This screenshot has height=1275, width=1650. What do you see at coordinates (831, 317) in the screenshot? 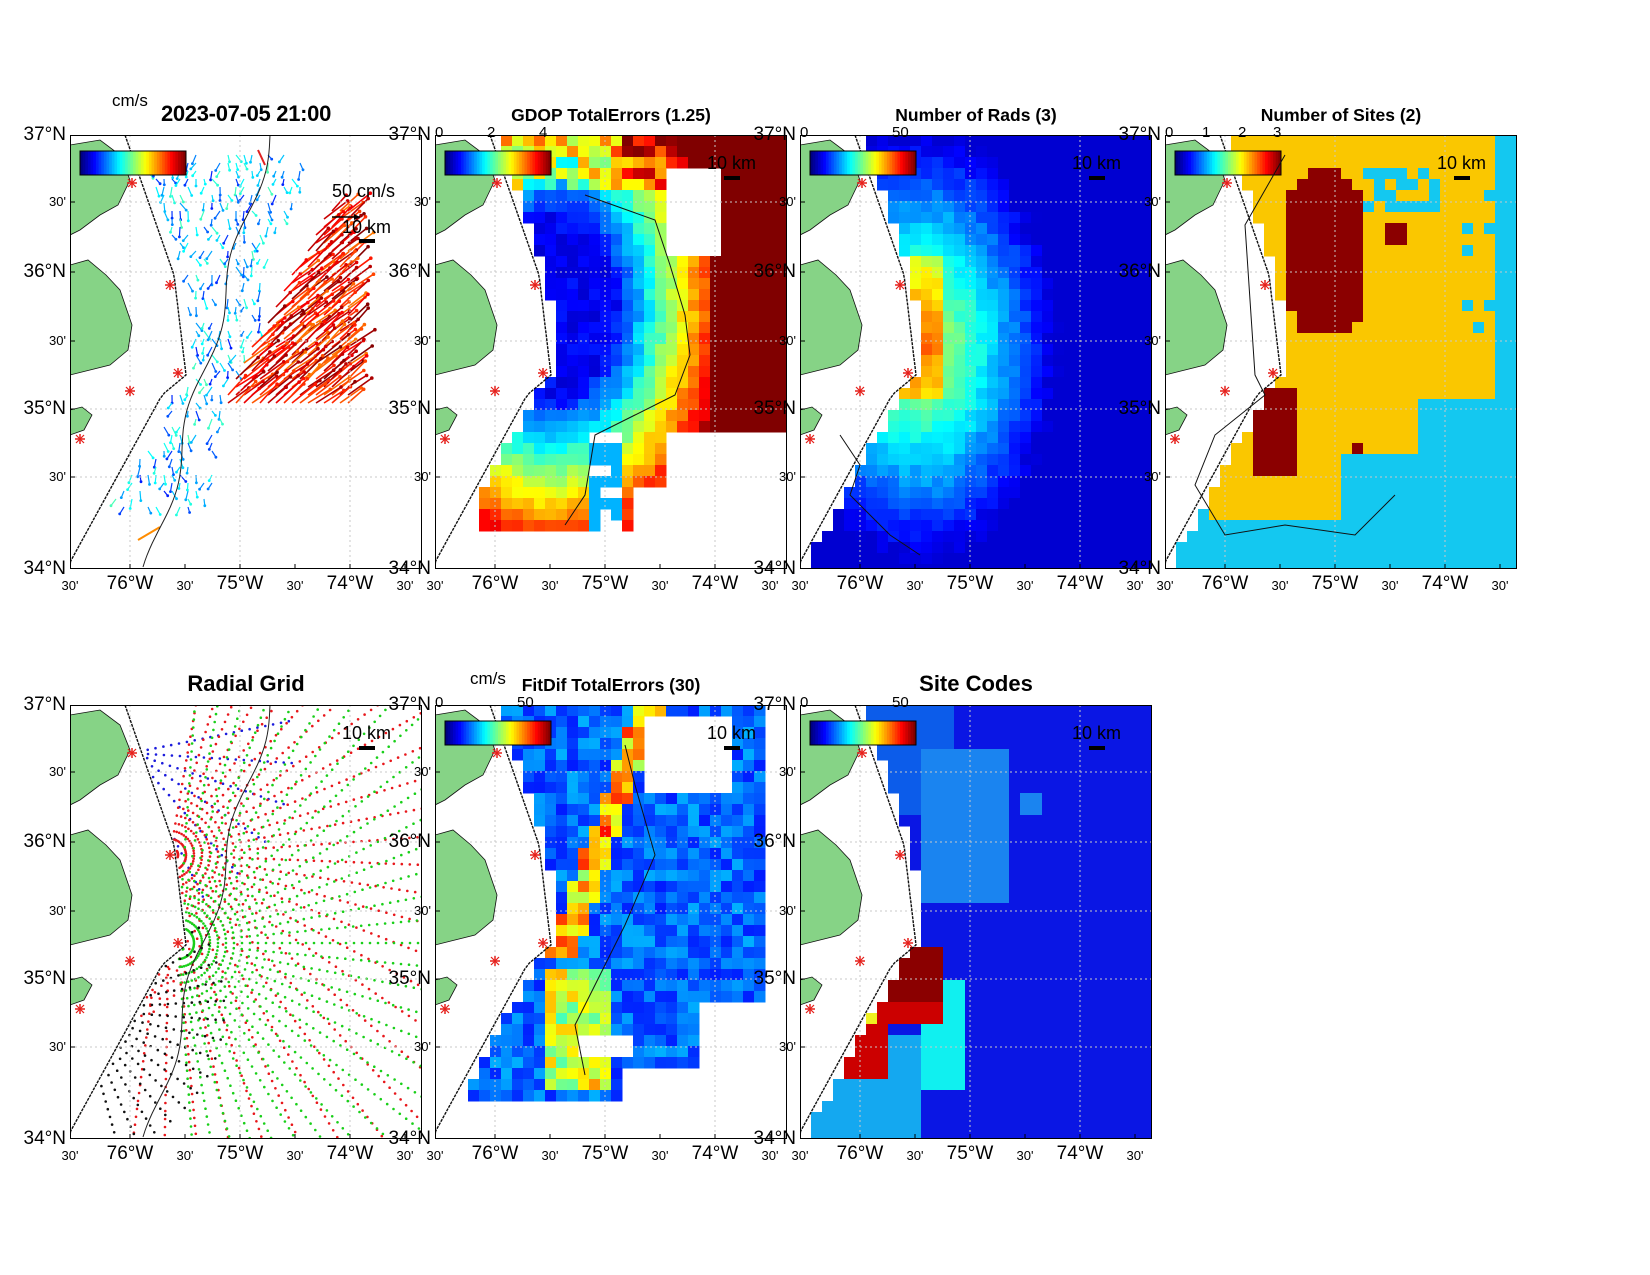
I see `land-area` at bounding box center [831, 317].